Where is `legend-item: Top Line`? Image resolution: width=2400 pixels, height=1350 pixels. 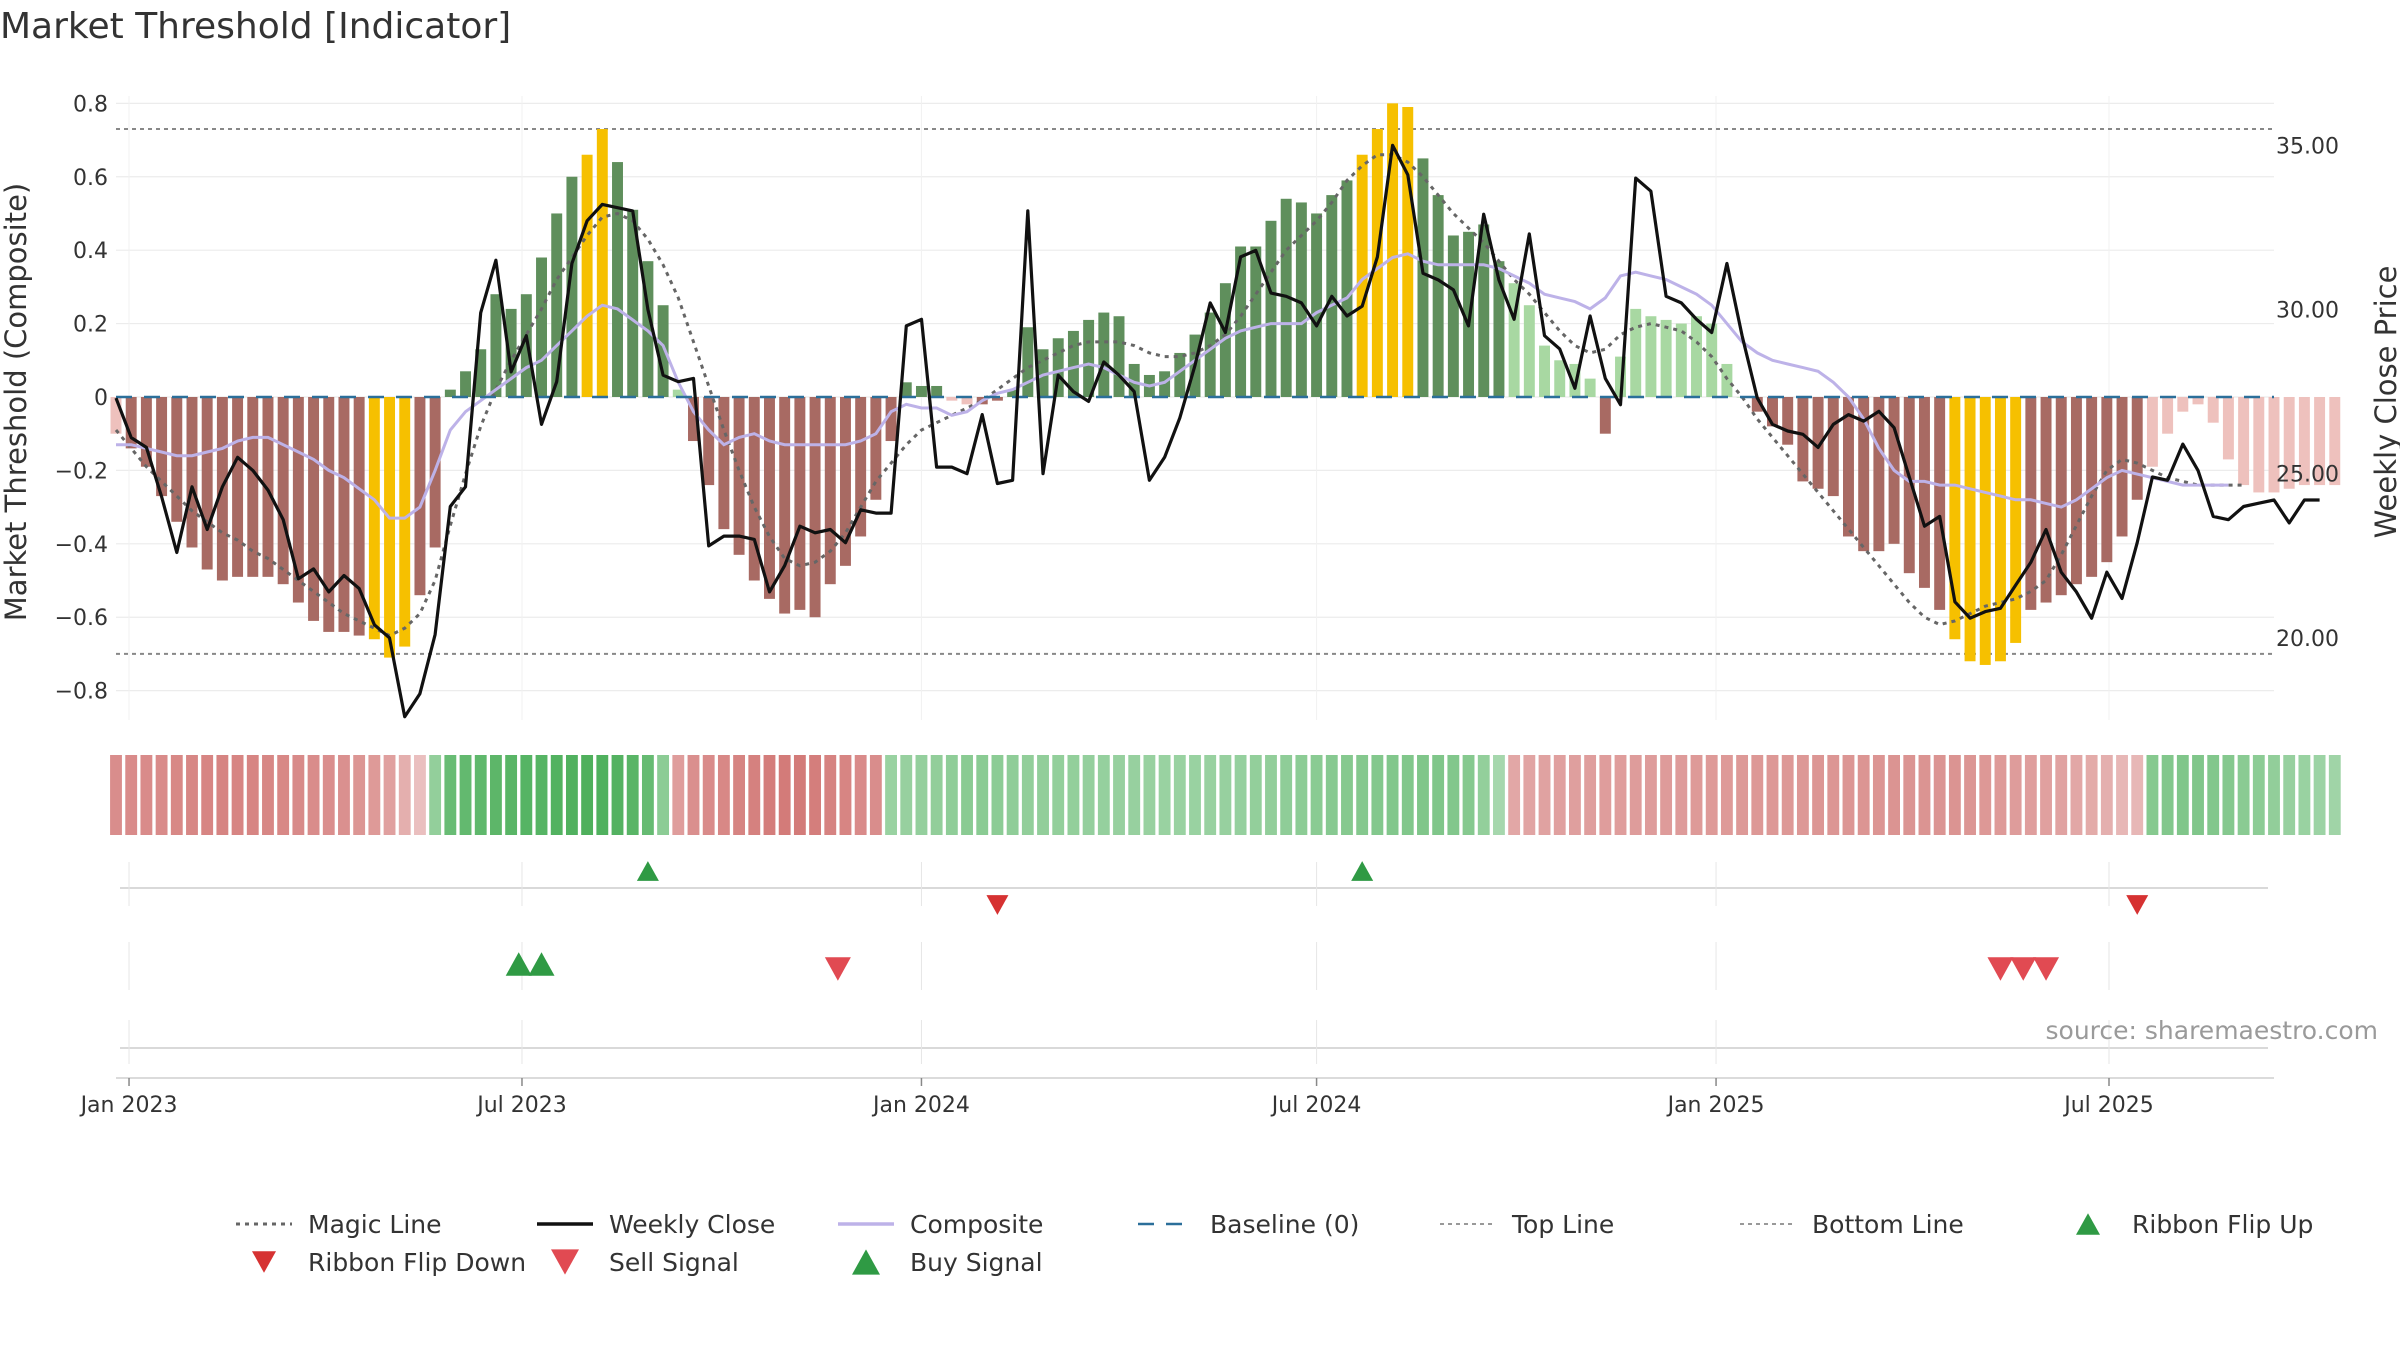 legend-item: Top Line is located at coordinates (1527, 1224).